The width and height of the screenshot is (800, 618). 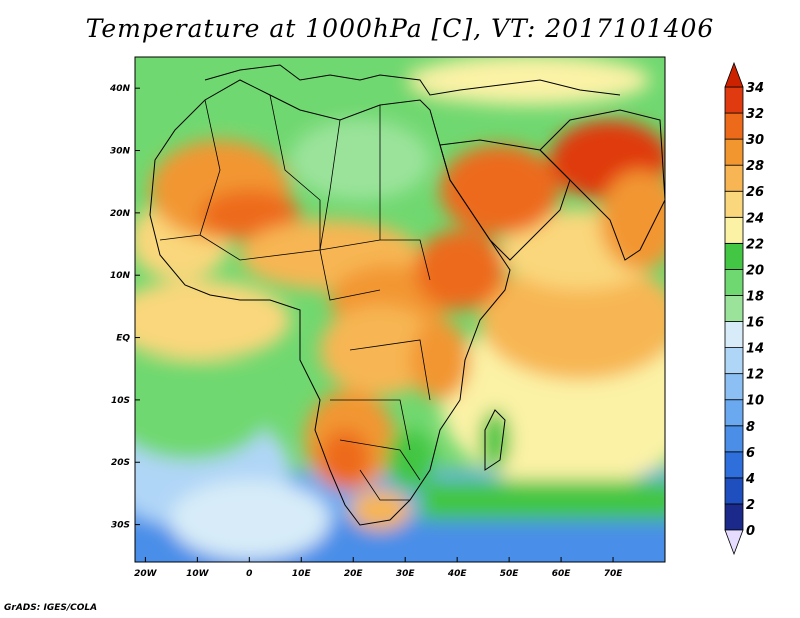 I want to click on colorbar-under-arrow, so click(x=734, y=542).